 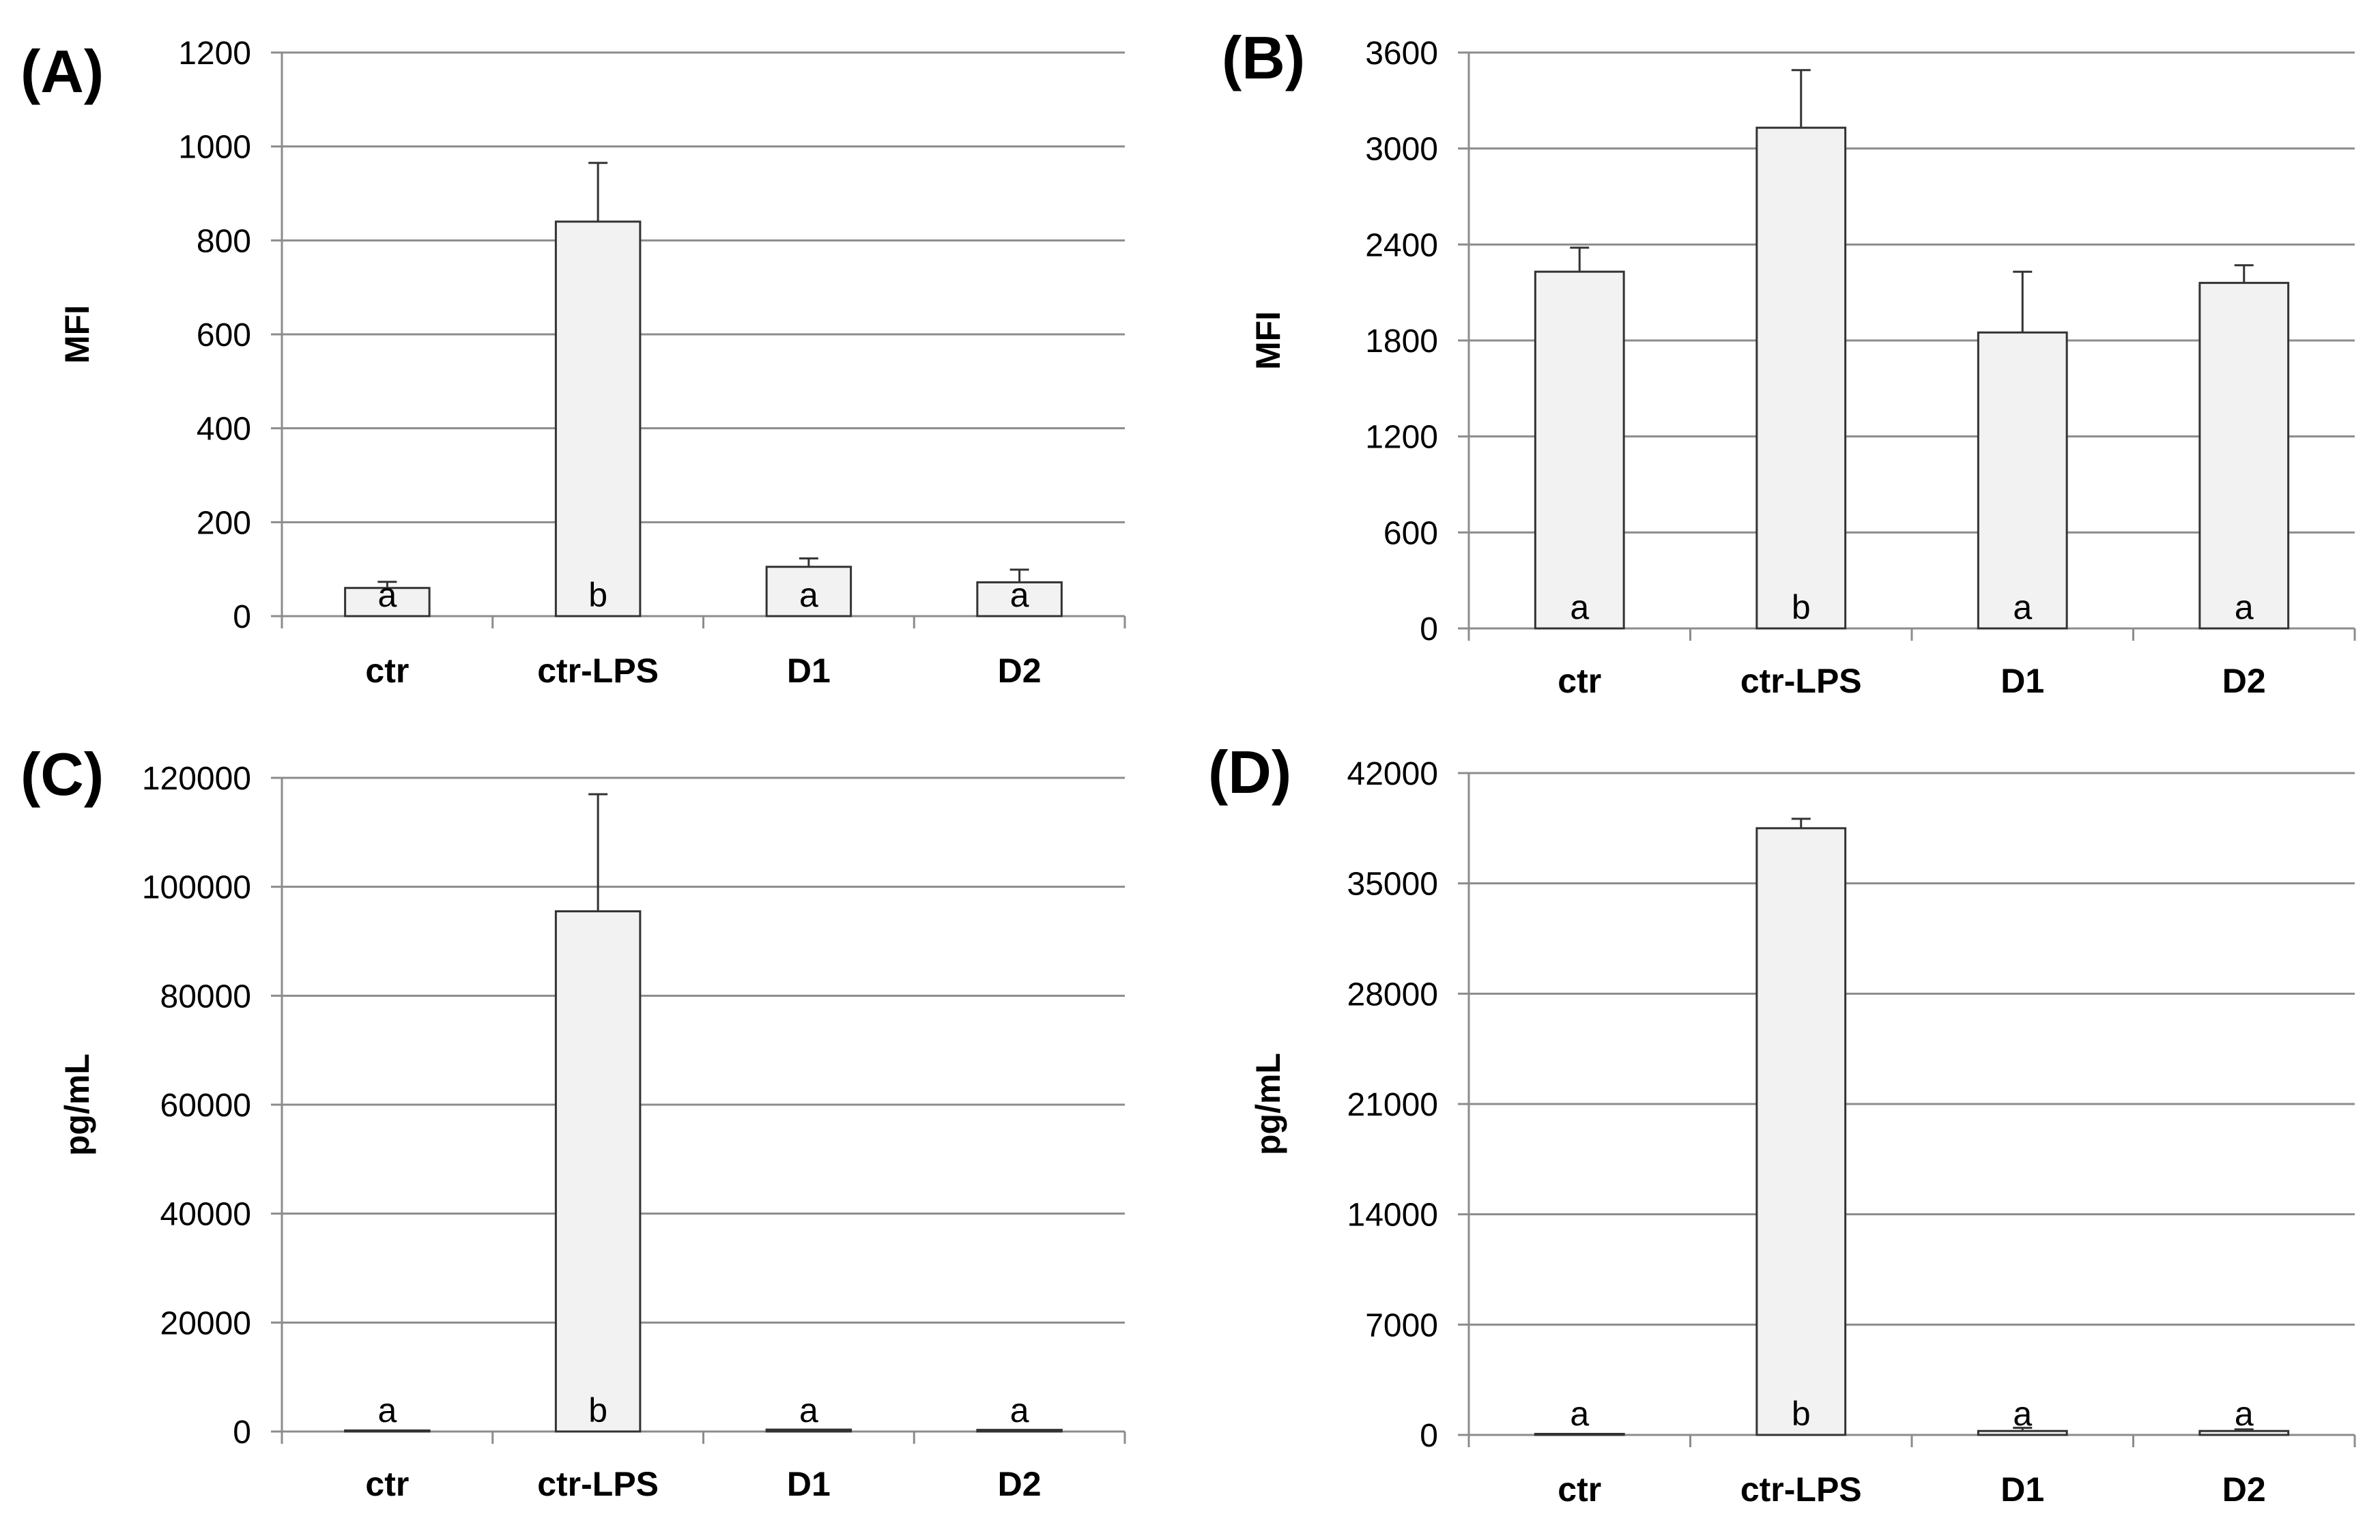 I want to click on y-tick-label: 400, so click(x=224, y=429).